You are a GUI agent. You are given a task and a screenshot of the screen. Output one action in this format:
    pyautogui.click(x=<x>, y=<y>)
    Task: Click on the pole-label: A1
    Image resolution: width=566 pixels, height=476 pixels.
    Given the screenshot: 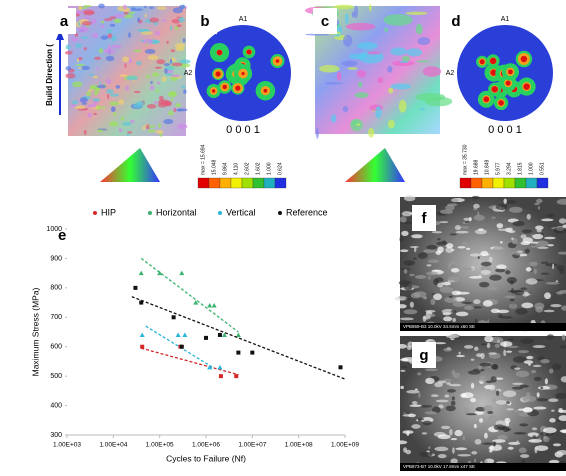 What is the action you would take?
    pyautogui.click(x=243, y=19)
    